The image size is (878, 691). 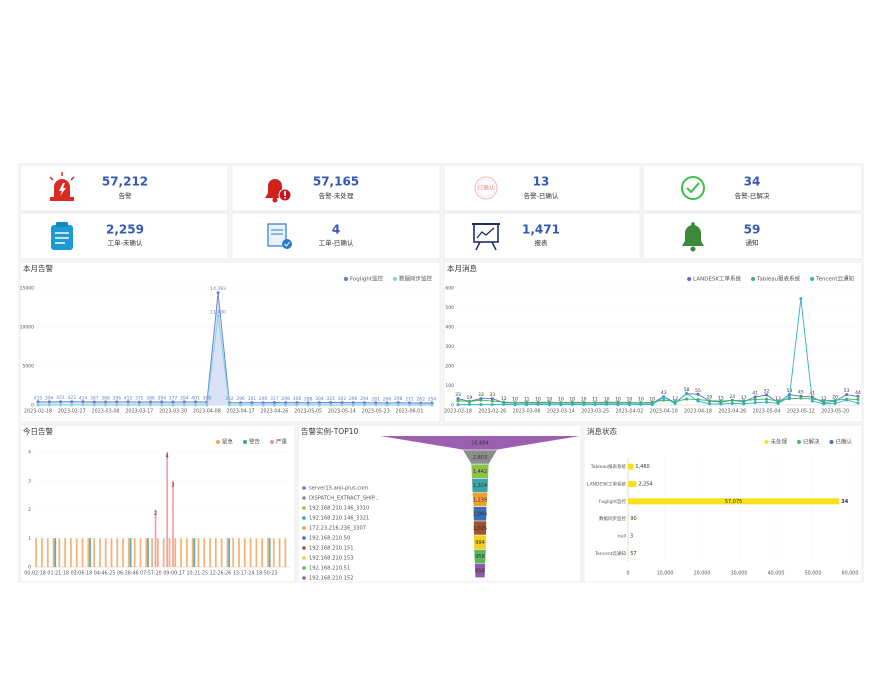 What do you see at coordinates (167, 457) in the screenshot?
I see `data-label: 4` at bounding box center [167, 457].